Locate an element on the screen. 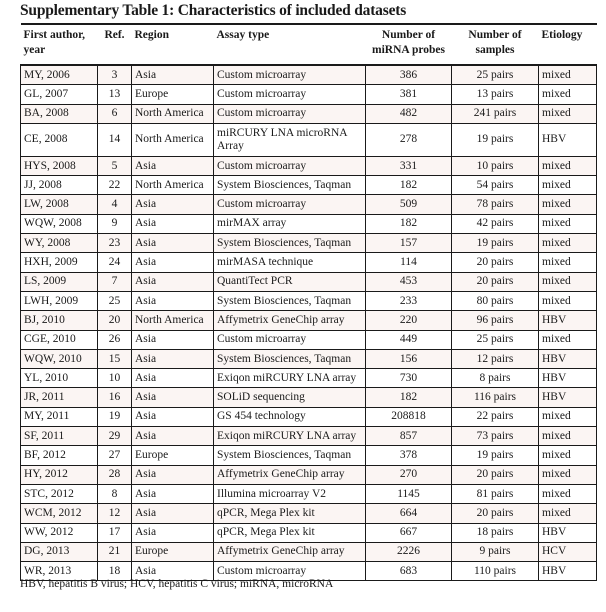  cell-author: HYS, 2008 is located at coordinates (59, 166).